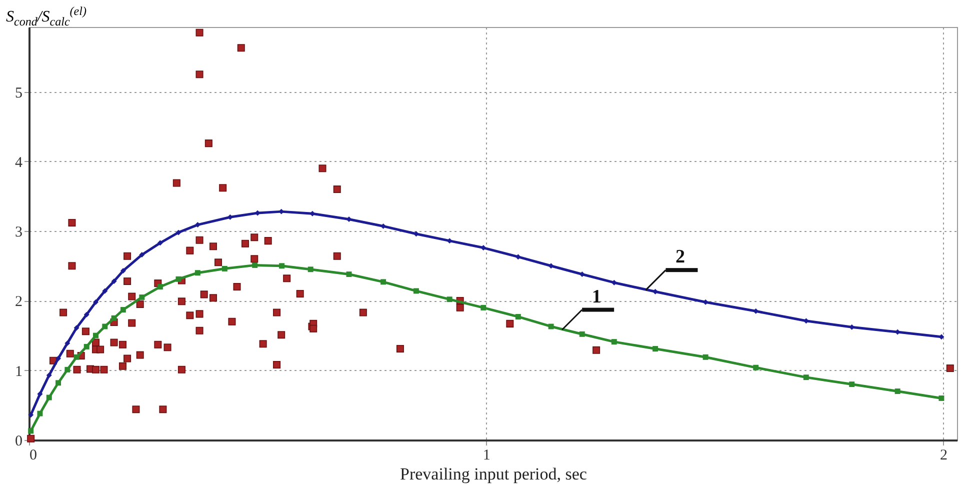 The width and height of the screenshot is (965, 488). I want to click on y-tick-label: 2, so click(18, 302).